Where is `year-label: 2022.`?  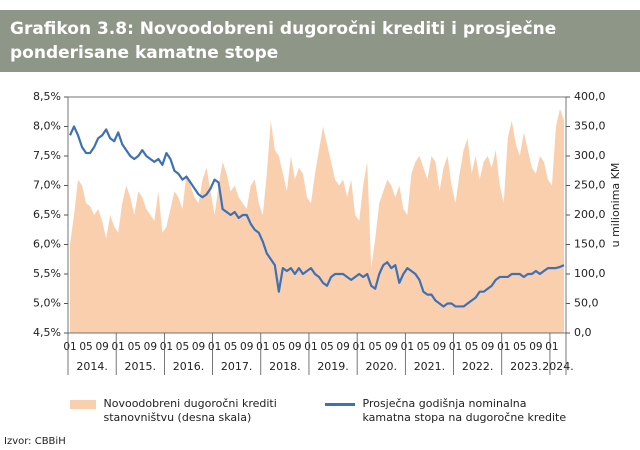 year-label: 2022. is located at coordinates (478, 366).